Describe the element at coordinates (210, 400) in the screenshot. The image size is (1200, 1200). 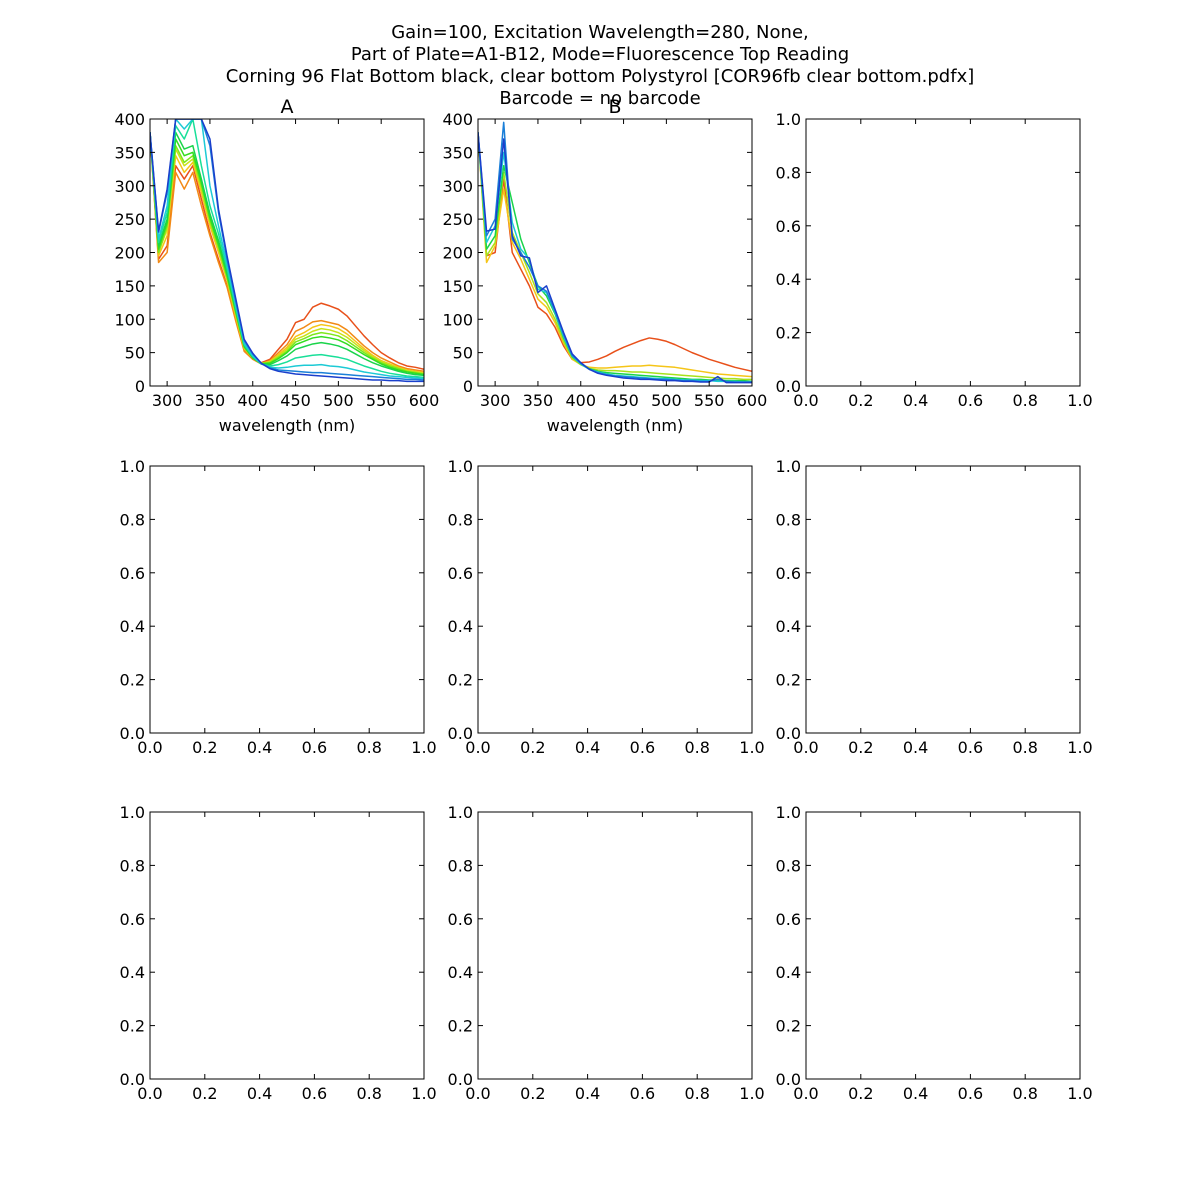
I see `x-tick-label: 350` at that location.